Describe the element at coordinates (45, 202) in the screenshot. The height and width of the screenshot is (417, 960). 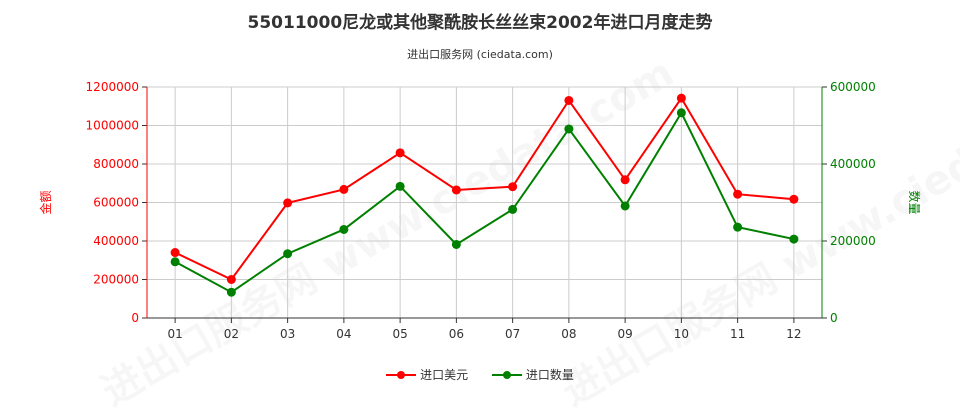
I see `left-axis-title: 金额` at that location.